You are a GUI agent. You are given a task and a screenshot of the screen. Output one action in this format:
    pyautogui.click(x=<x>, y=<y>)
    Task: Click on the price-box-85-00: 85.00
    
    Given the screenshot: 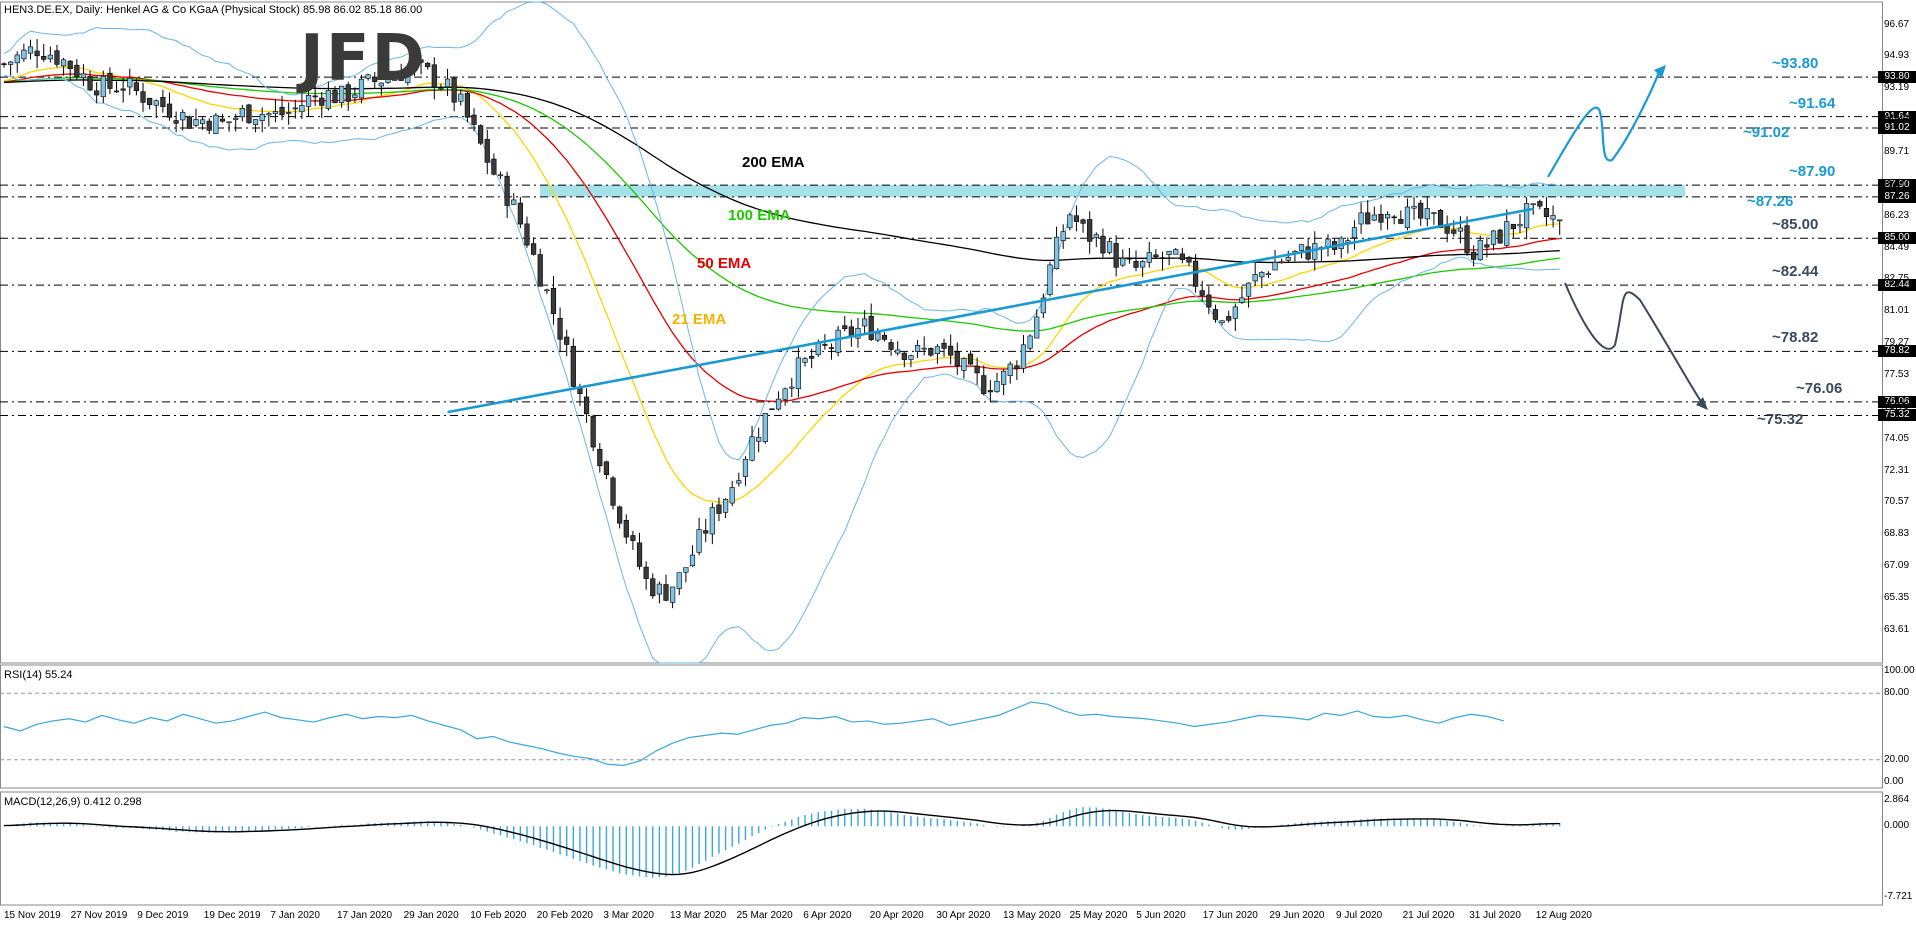 What is the action you would take?
    pyautogui.click(x=1897, y=238)
    